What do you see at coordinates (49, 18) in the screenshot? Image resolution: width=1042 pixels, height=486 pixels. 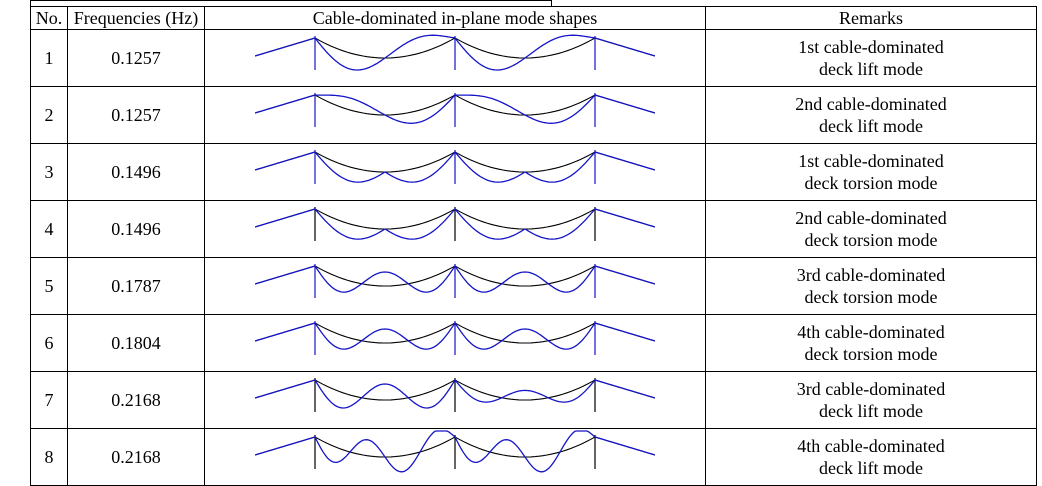 I see `header-no: No.` at bounding box center [49, 18].